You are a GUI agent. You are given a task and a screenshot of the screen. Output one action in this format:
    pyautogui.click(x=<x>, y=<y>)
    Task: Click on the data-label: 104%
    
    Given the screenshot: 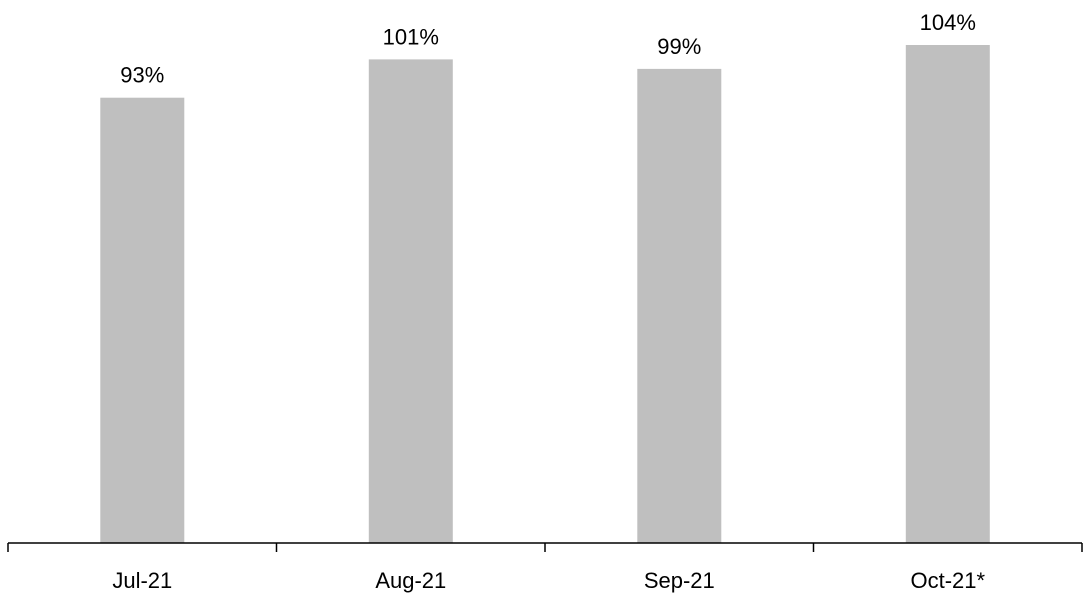 What is the action you would take?
    pyautogui.click(x=948, y=22)
    